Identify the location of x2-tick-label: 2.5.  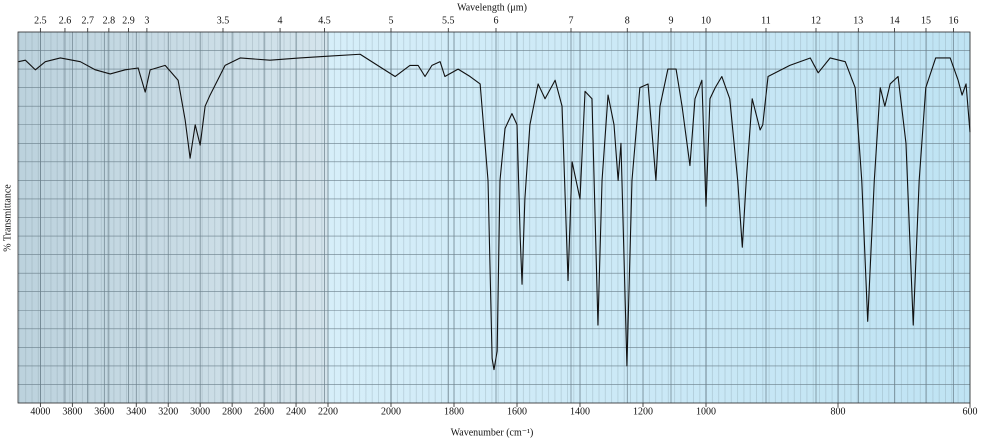
(40, 20).